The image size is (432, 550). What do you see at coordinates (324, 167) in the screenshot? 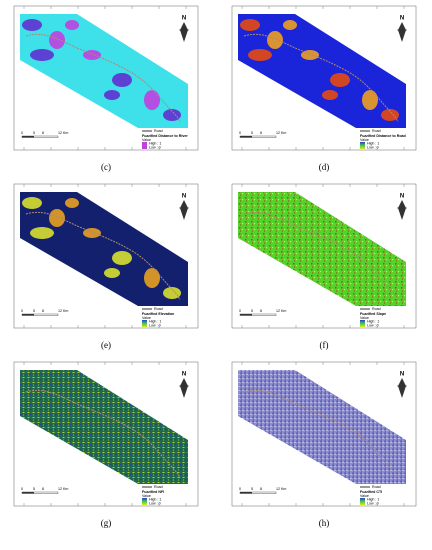
I see `panel-label: (d)` at bounding box center [324, 167].